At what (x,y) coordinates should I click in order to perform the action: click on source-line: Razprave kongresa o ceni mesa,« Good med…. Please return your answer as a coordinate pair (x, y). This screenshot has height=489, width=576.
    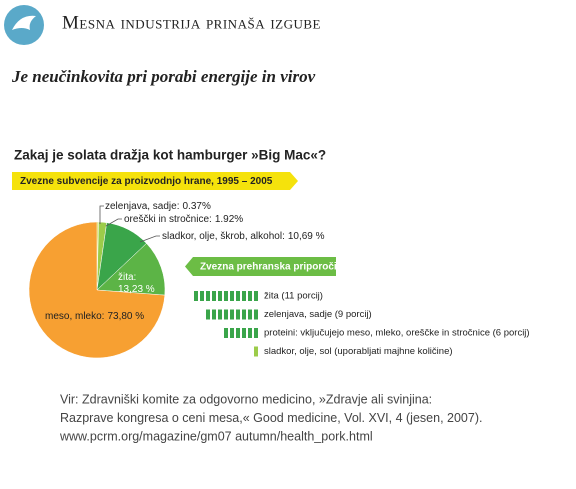
    Looking at the image, I should click on (271, 418).